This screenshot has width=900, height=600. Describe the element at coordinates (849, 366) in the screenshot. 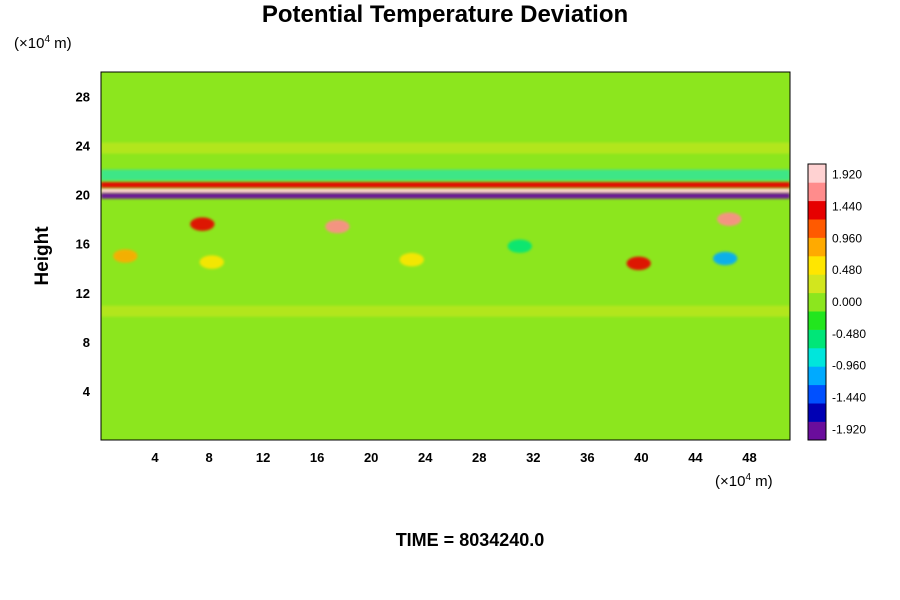

I see `colorbar-label: -0.960` at that location.